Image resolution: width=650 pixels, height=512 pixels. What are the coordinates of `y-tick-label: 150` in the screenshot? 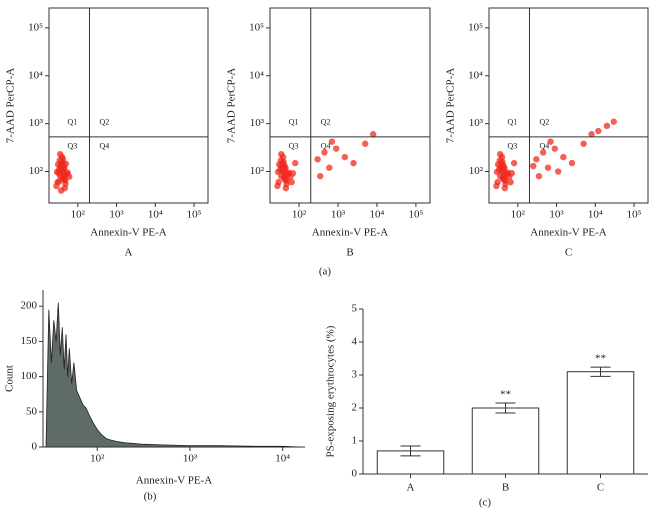 It's located at (29, 341).